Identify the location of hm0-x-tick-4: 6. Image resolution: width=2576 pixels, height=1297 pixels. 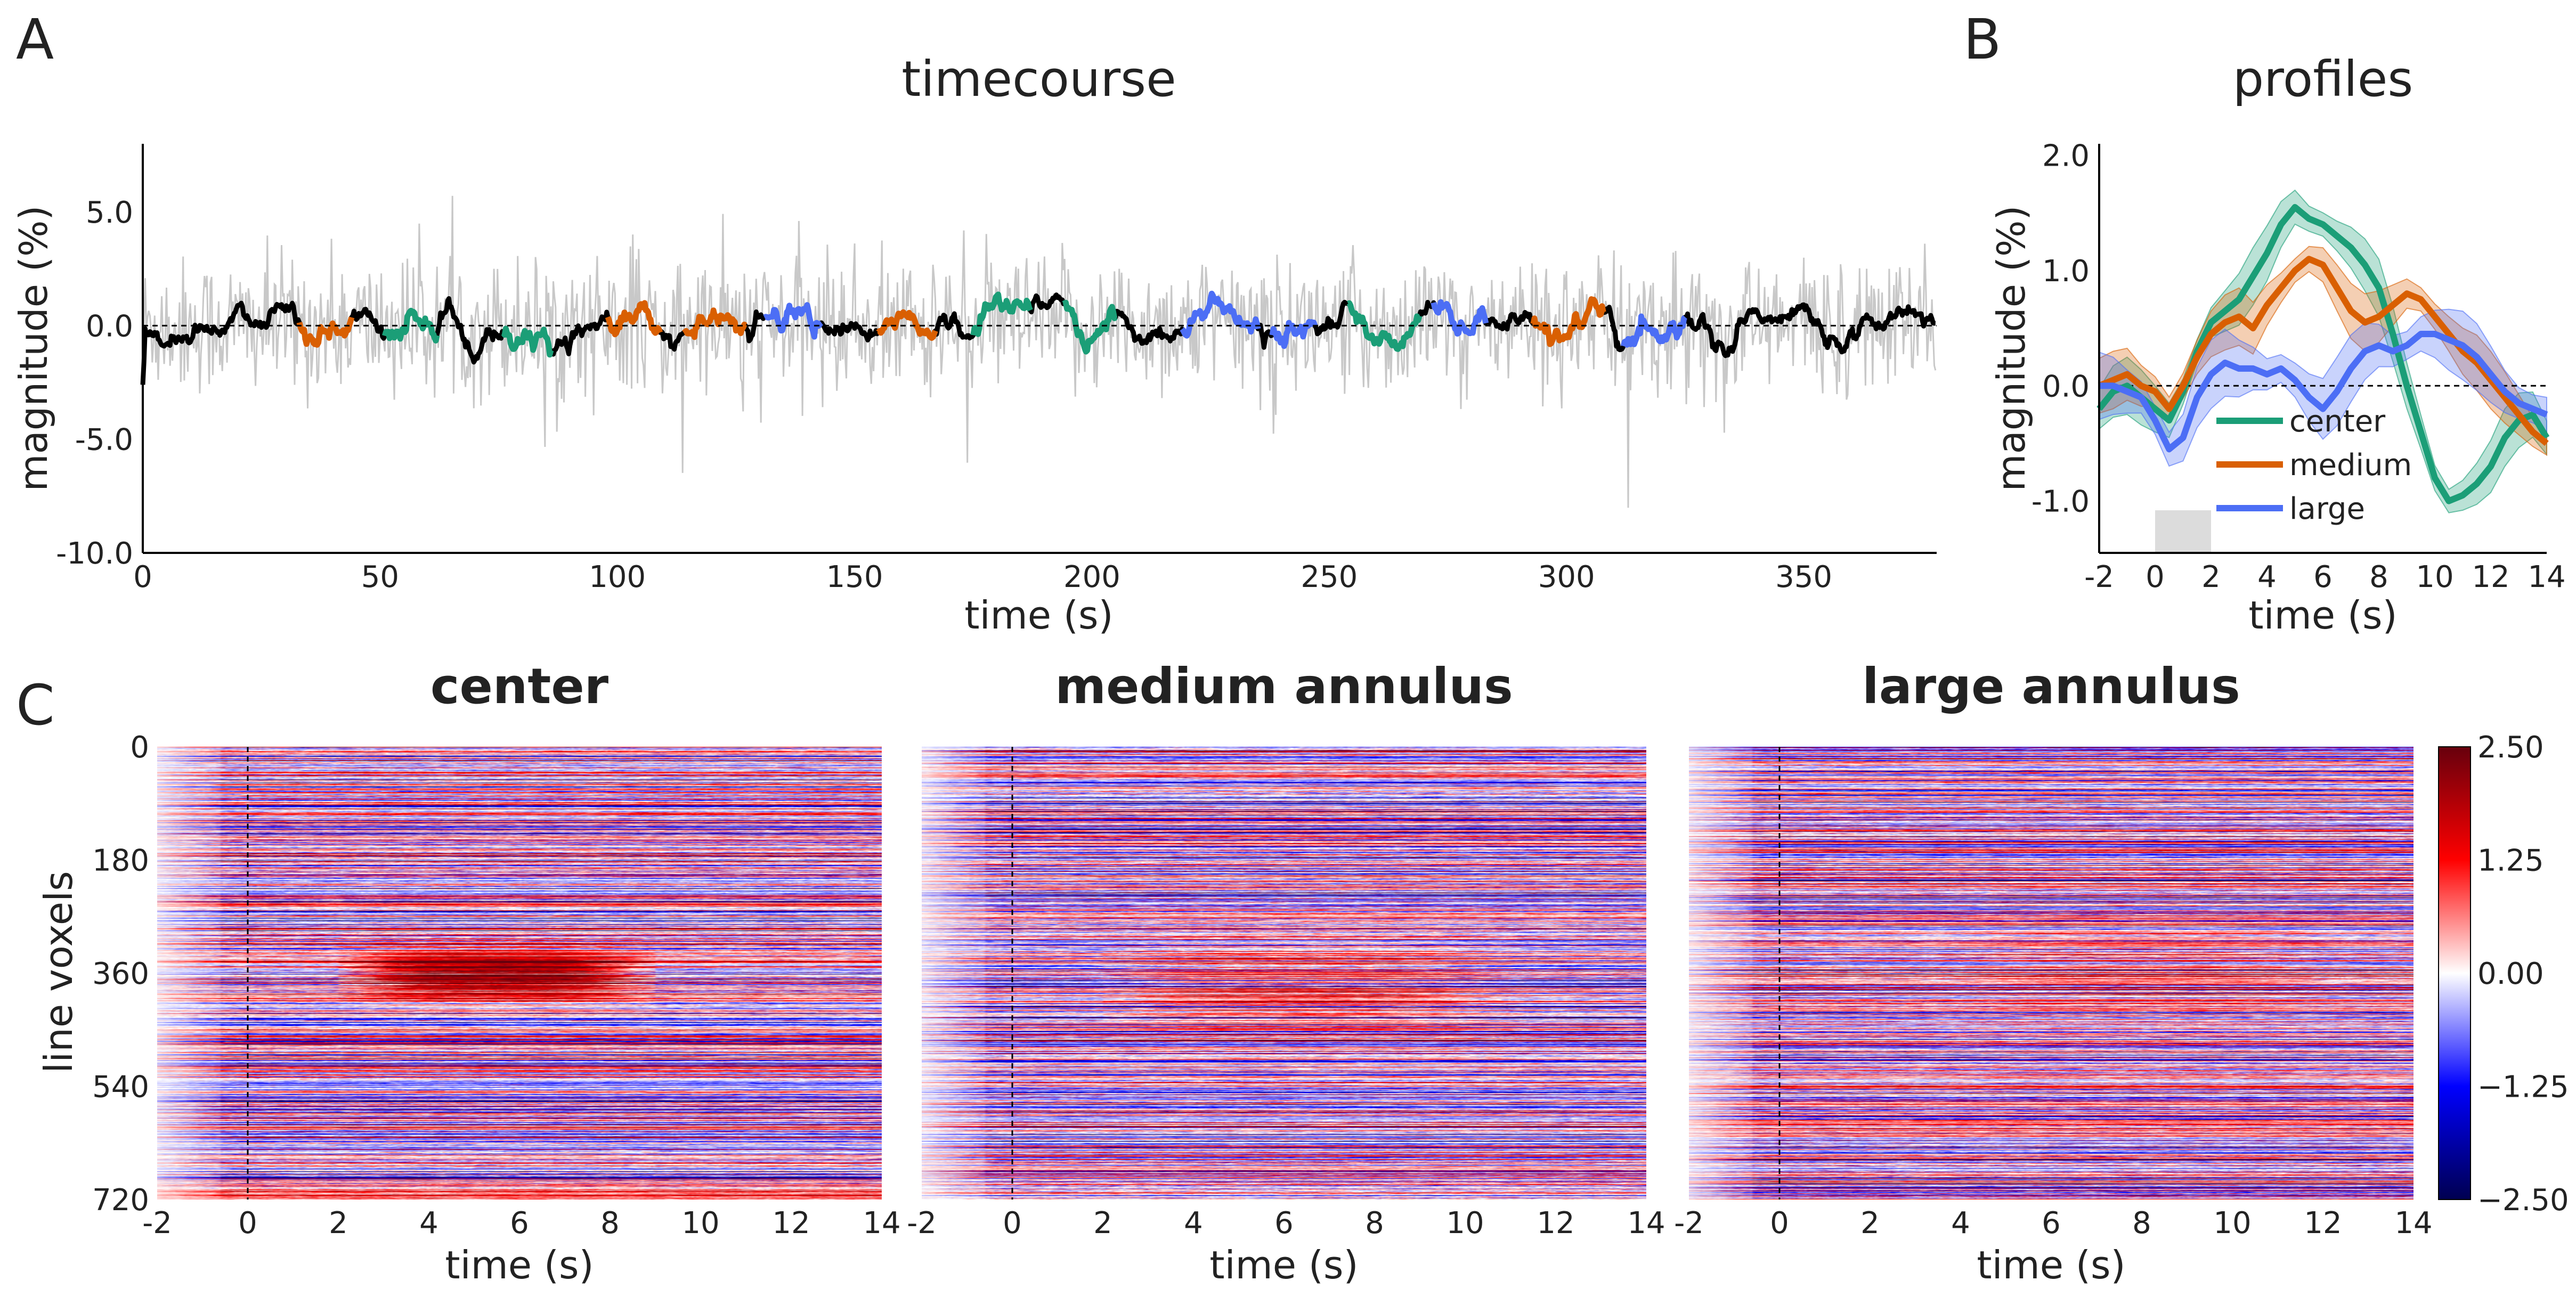
(519, 1223).